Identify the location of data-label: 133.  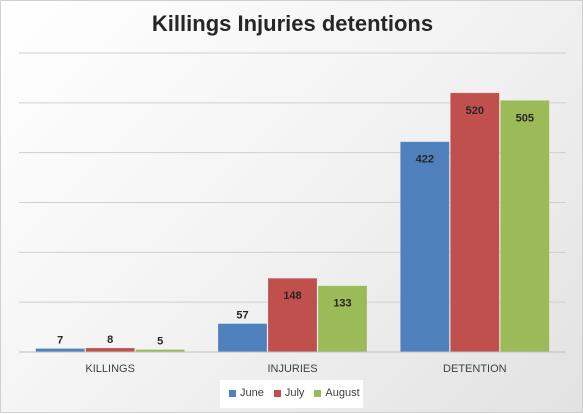
(342, 304).